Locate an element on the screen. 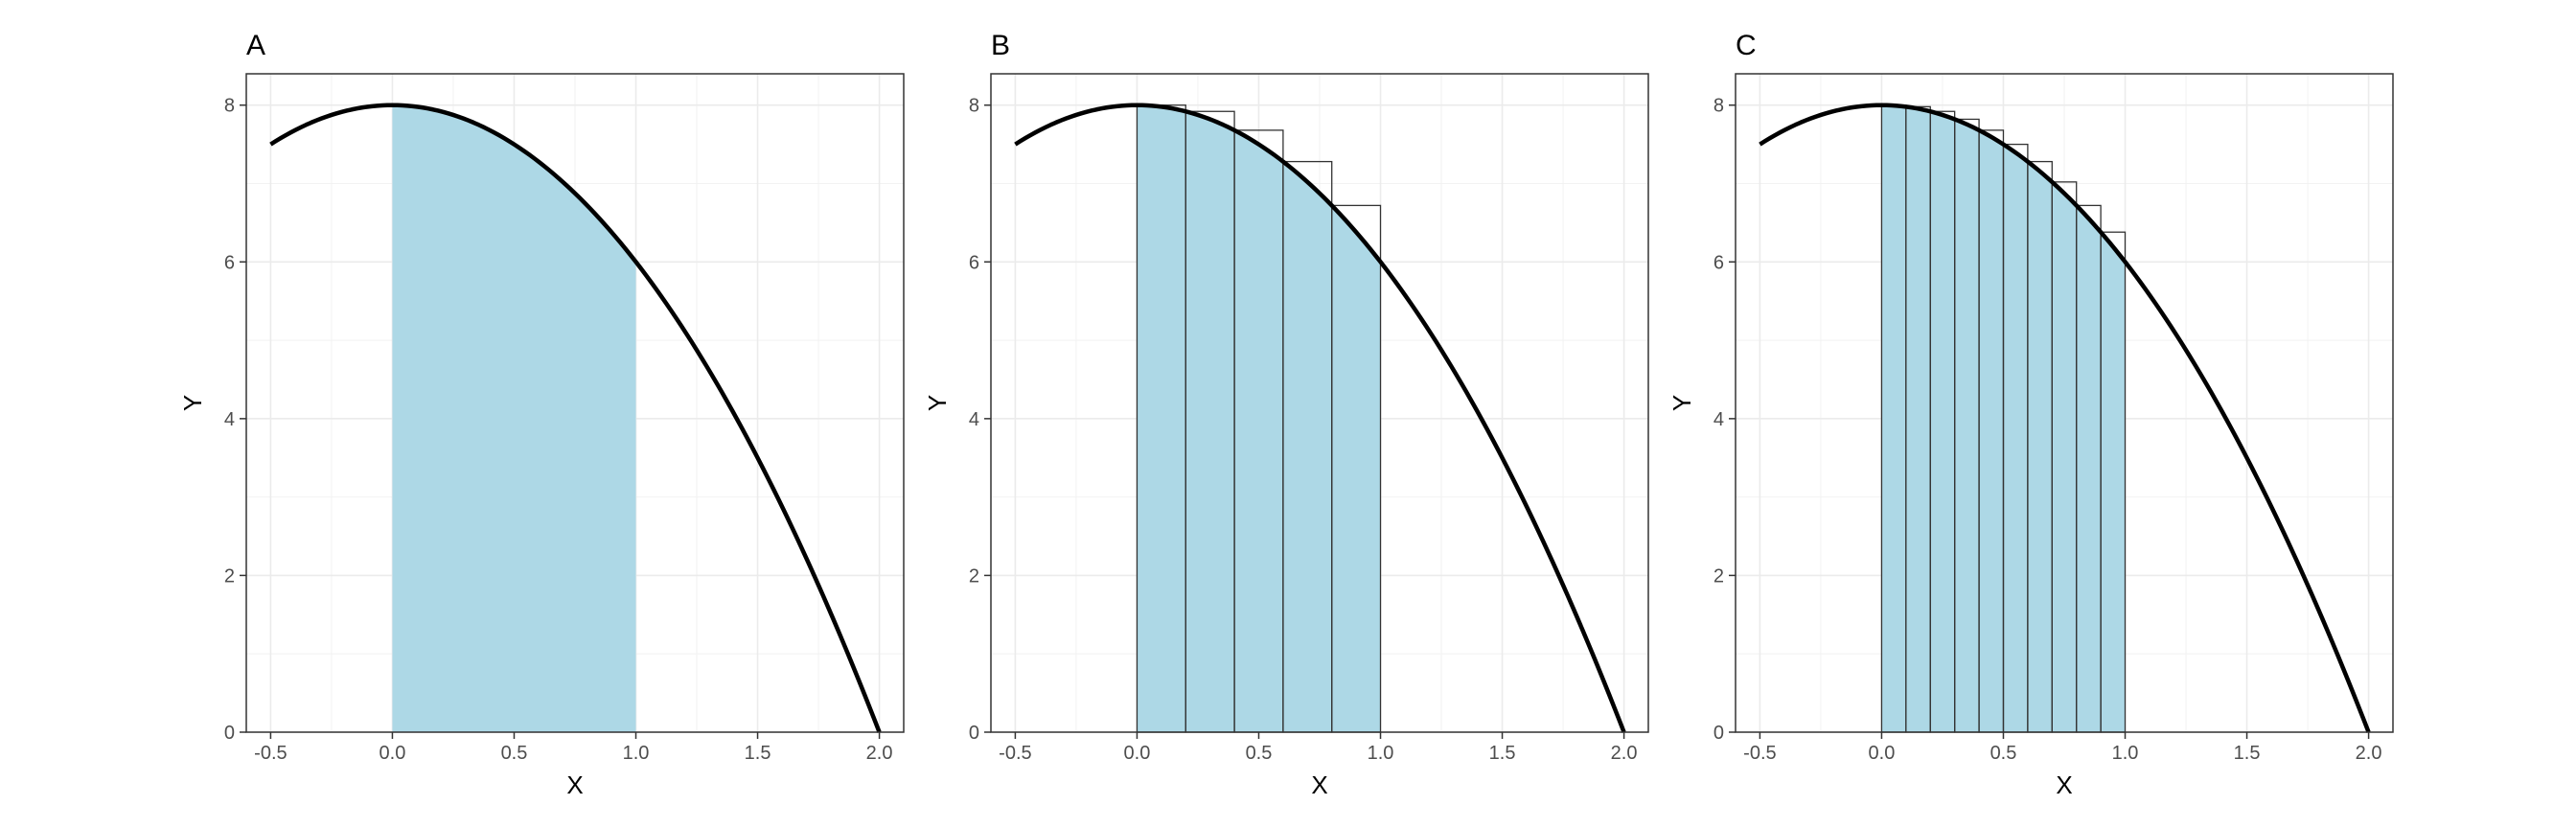  panel-tag: C is located at coordinates (1746, 45).